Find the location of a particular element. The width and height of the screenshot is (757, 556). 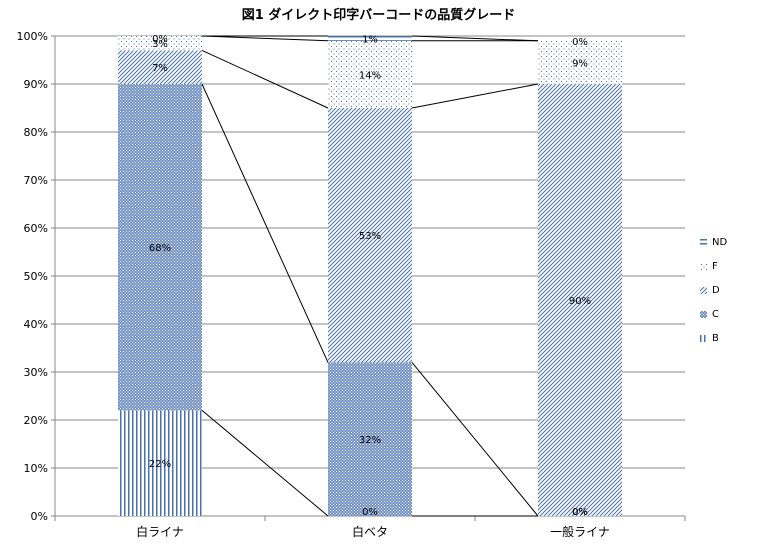

data-label: 68% is located at coordinates (160, 248).